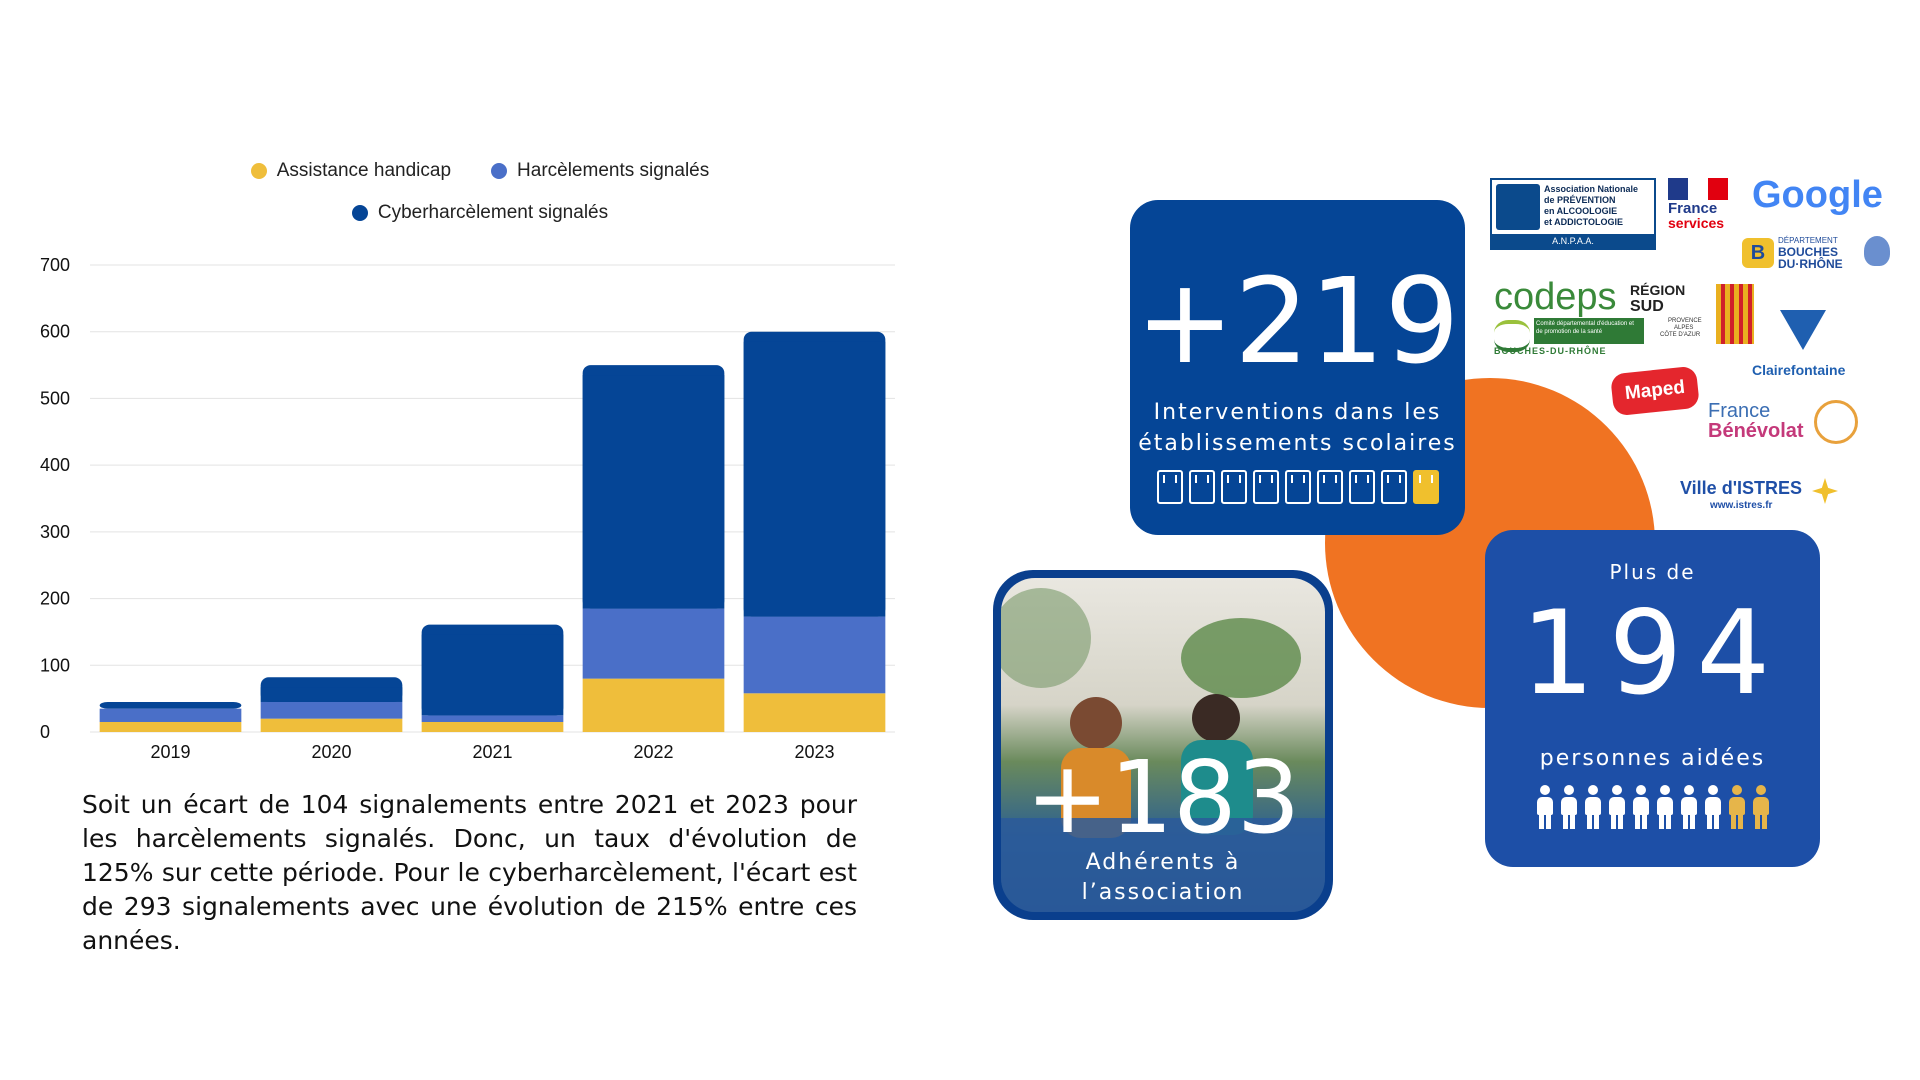  What do you see at coordinates (1652, 807) in the screenshot?
I see `person-icon-row` at bounding box center [1652, 807].